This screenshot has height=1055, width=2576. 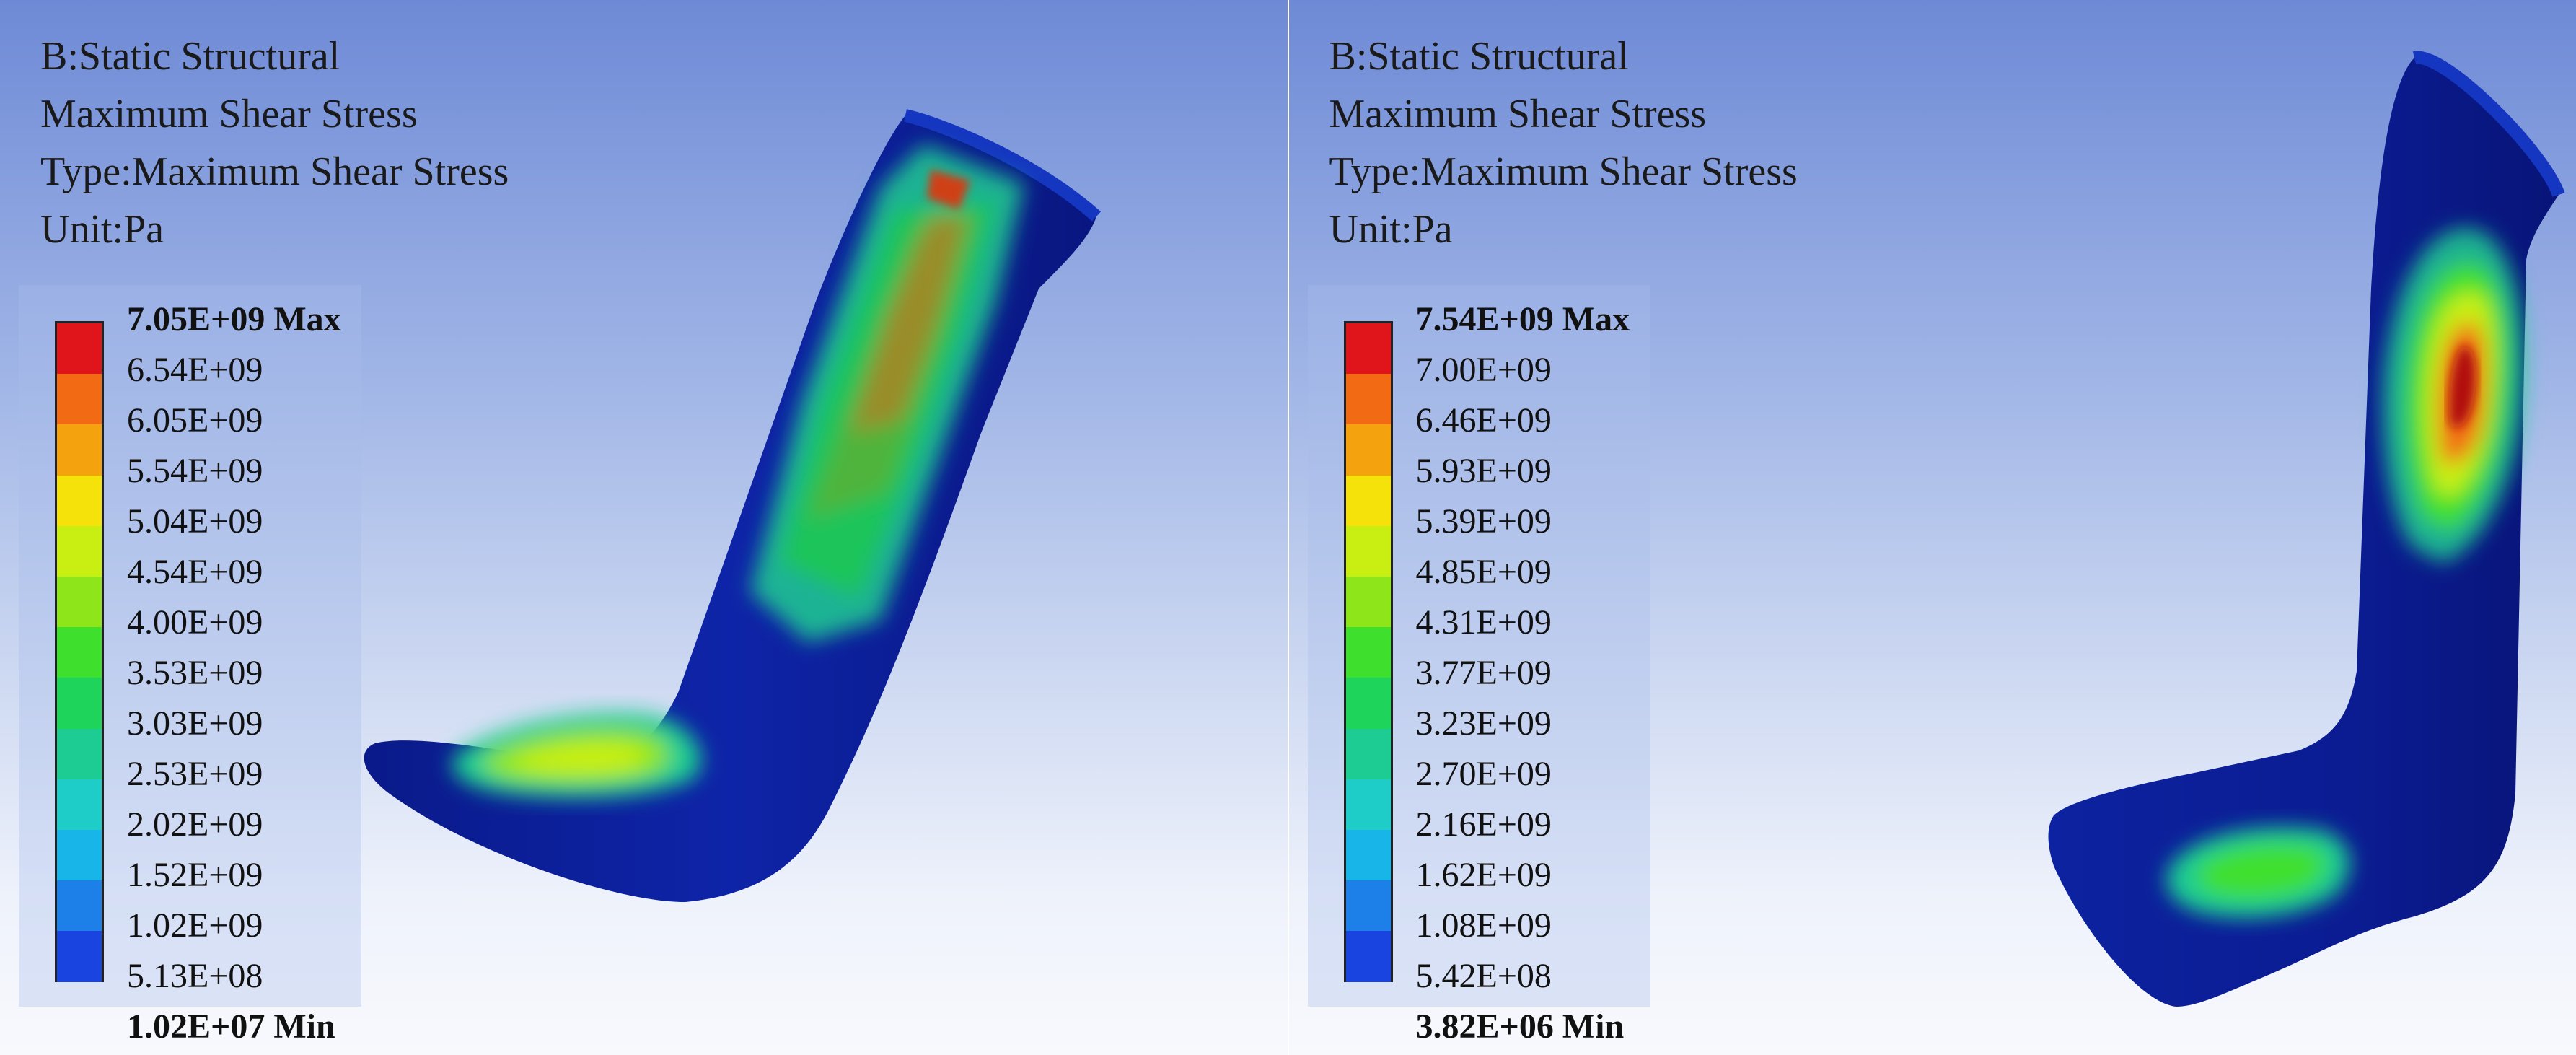 I want to click on legend-level-label: 1.02E+09, so click(x=195, y=926).